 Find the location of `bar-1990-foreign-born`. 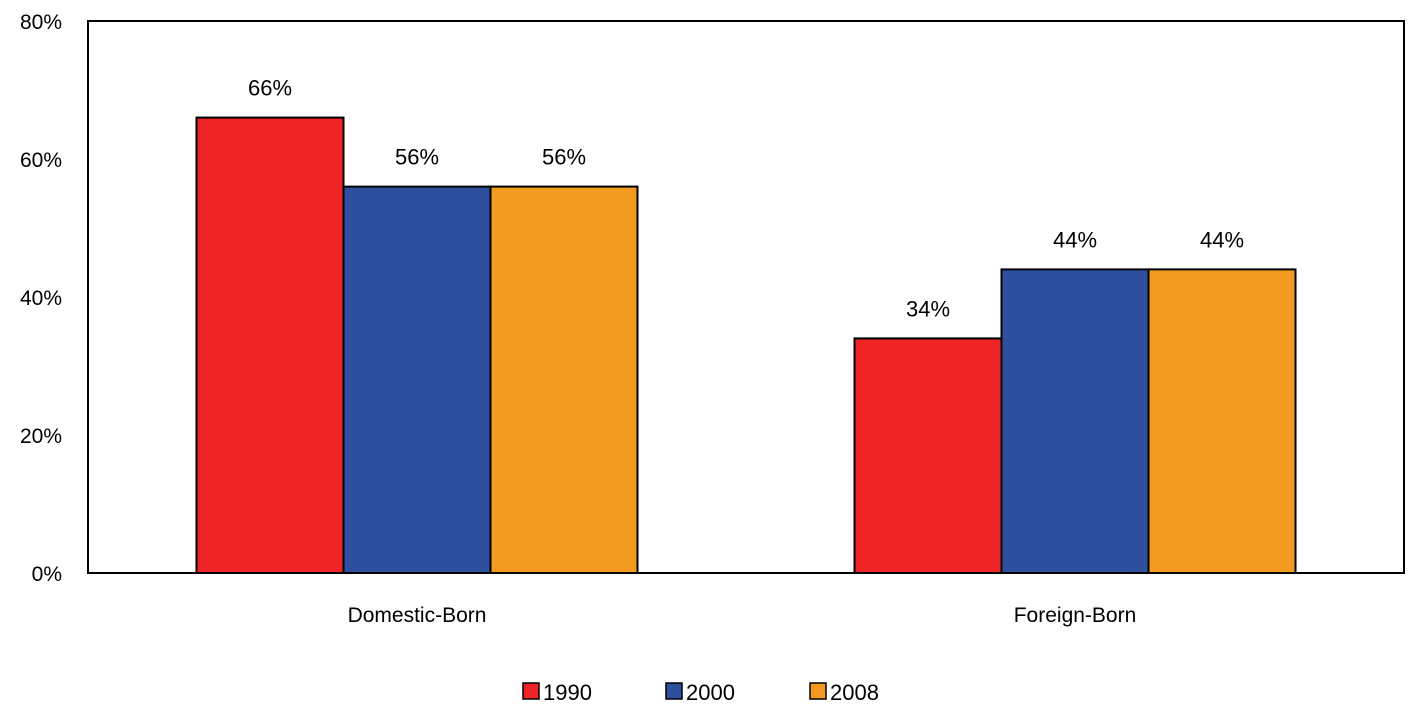

bar-1990-foreign-born is located at coordinates (928, 455).